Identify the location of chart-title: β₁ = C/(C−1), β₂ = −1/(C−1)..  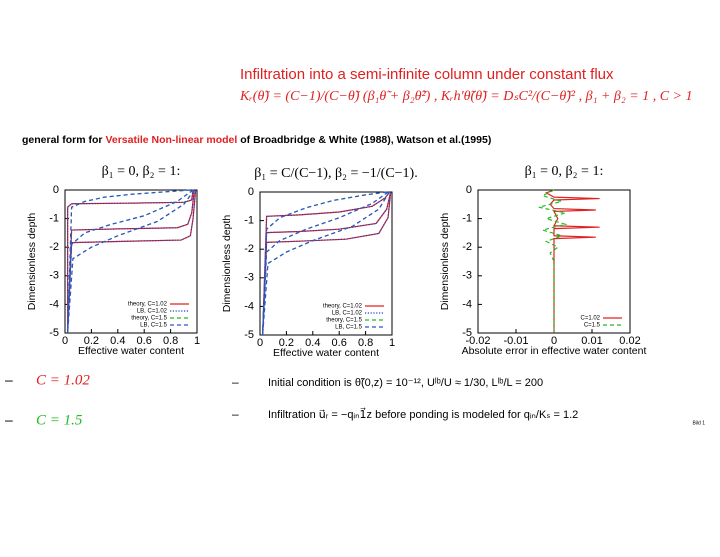
(335, 173).